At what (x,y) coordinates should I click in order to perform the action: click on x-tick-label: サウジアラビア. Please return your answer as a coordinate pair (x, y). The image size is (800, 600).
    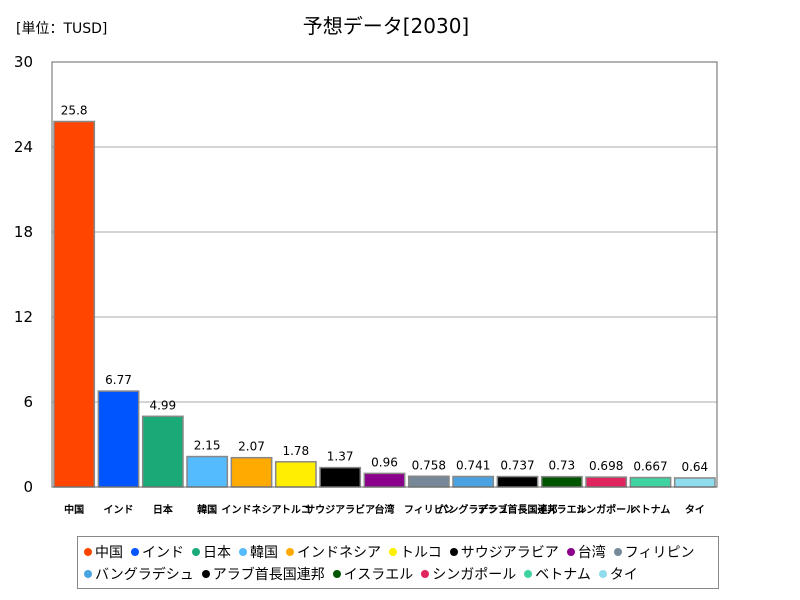
    Looking at the image, I should click on (340, 509).